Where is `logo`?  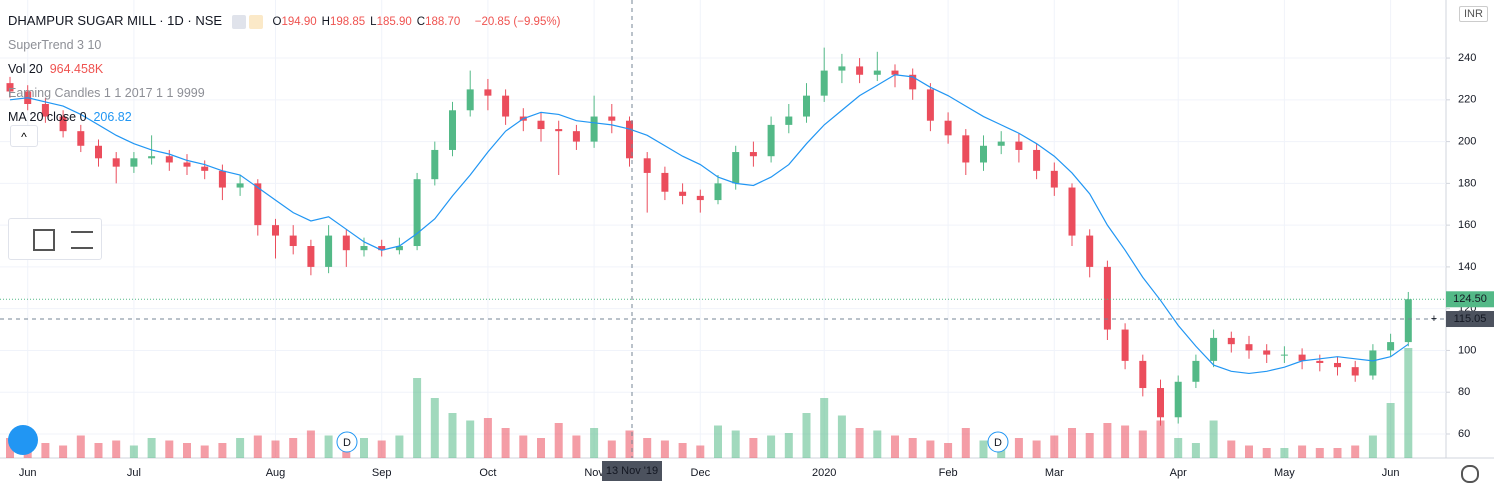 logo is located at coordinates (23, 440).